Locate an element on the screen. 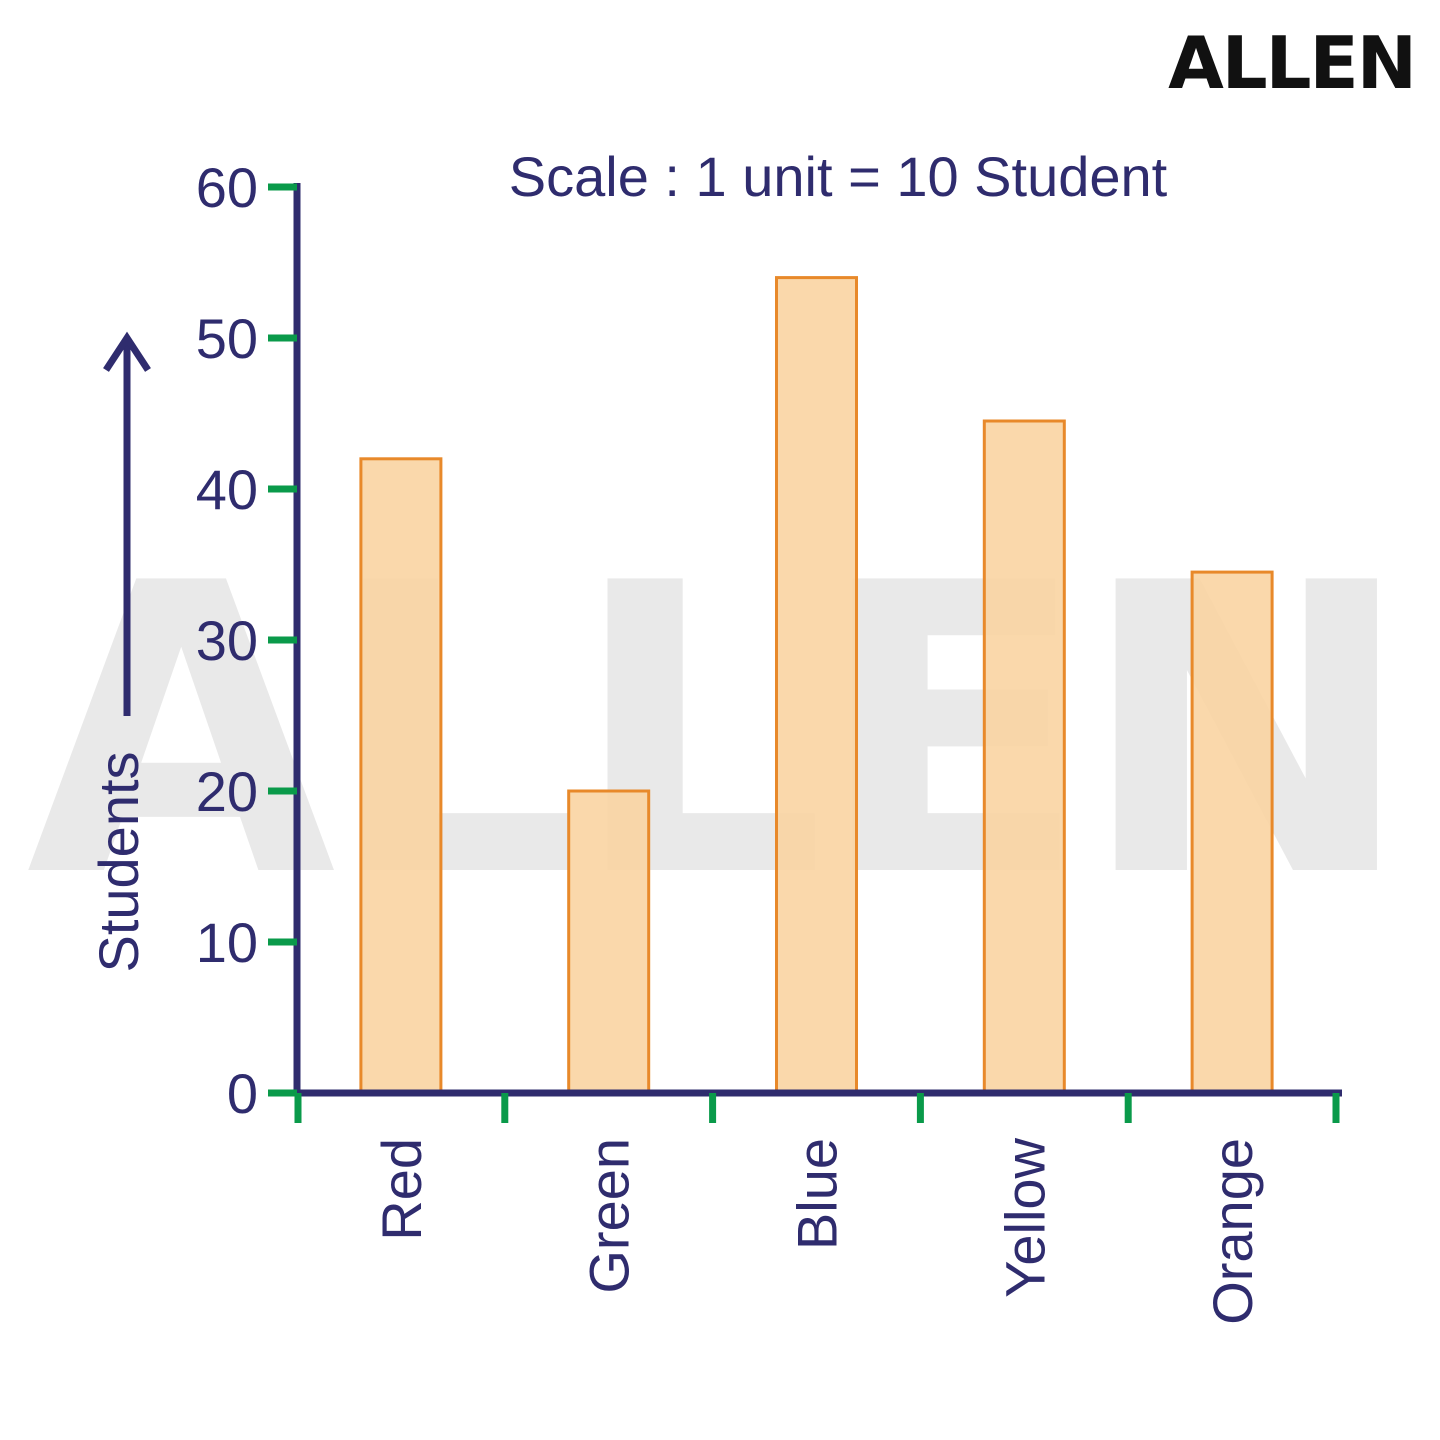 The width and height of the screenshot is (1440, 1440). x-category-label: Green is located at coordinates (609, 1216).